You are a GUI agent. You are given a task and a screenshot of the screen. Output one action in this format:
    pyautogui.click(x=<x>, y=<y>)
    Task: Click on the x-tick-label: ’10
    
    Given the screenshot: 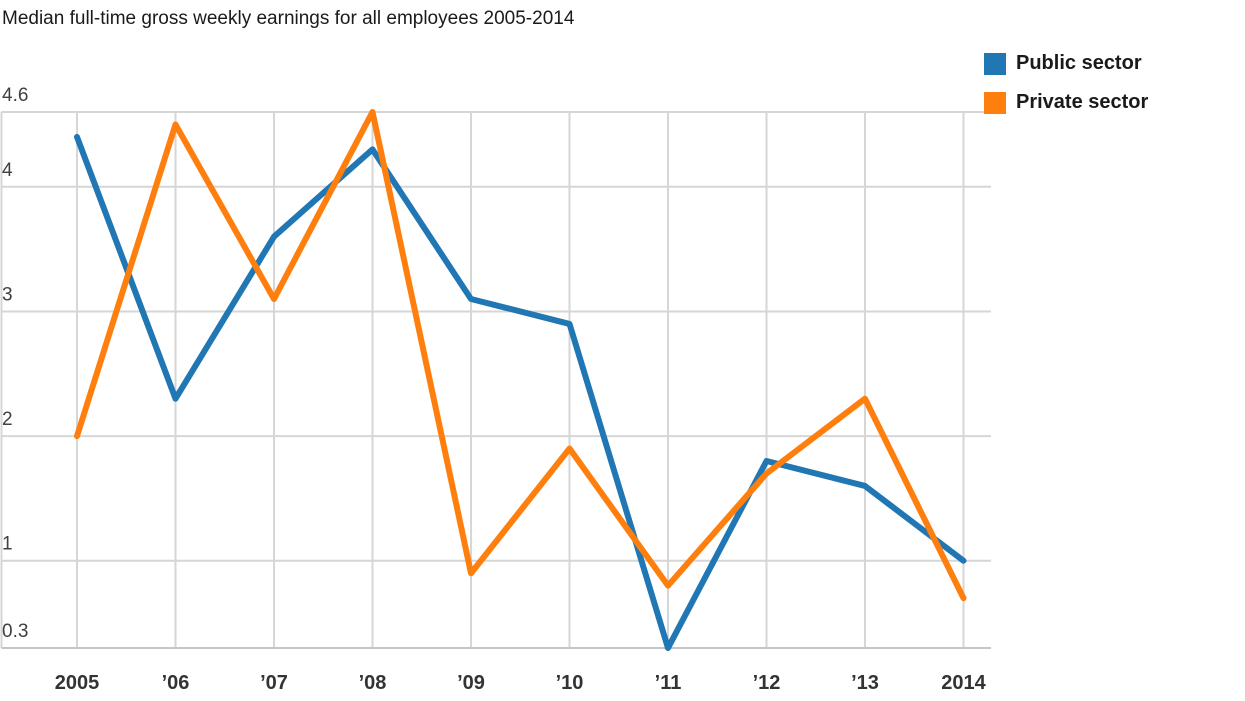 What is the action you would take?
    pyautogui.click(x=570, y=683)
    